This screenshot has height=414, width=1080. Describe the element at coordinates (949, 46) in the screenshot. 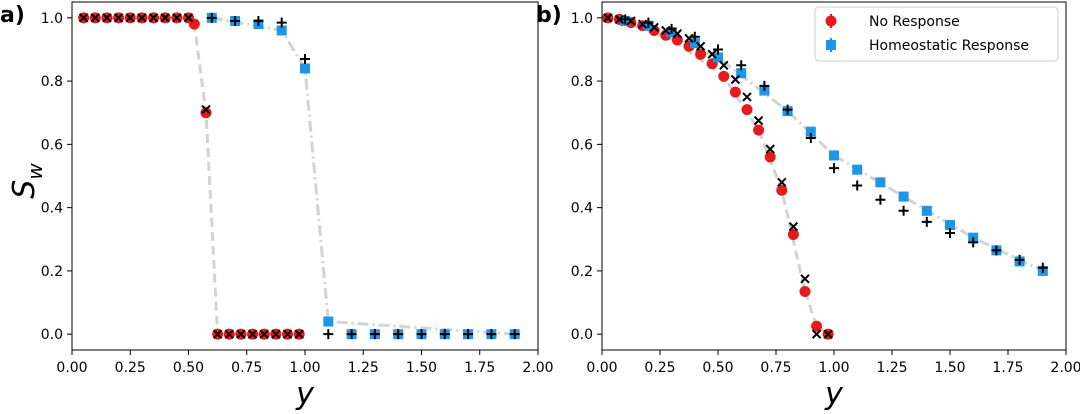

I see `legend-homeostatic-label: Homeostatic Response` at that location.